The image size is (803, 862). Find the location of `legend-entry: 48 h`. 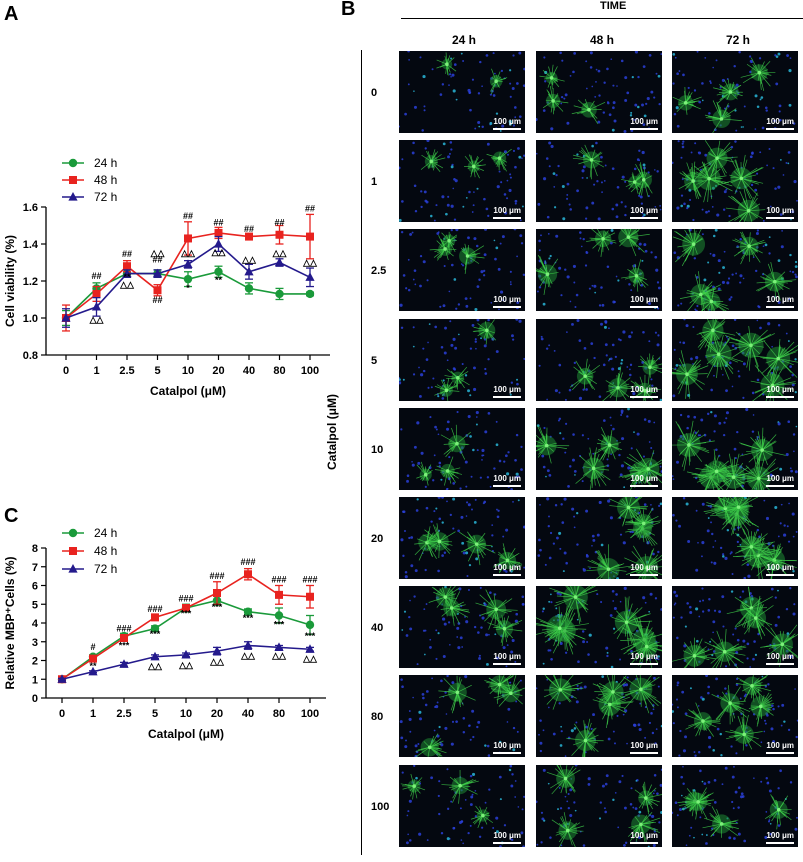

legend-entry: 48 h is located at coordinates (105, 180).